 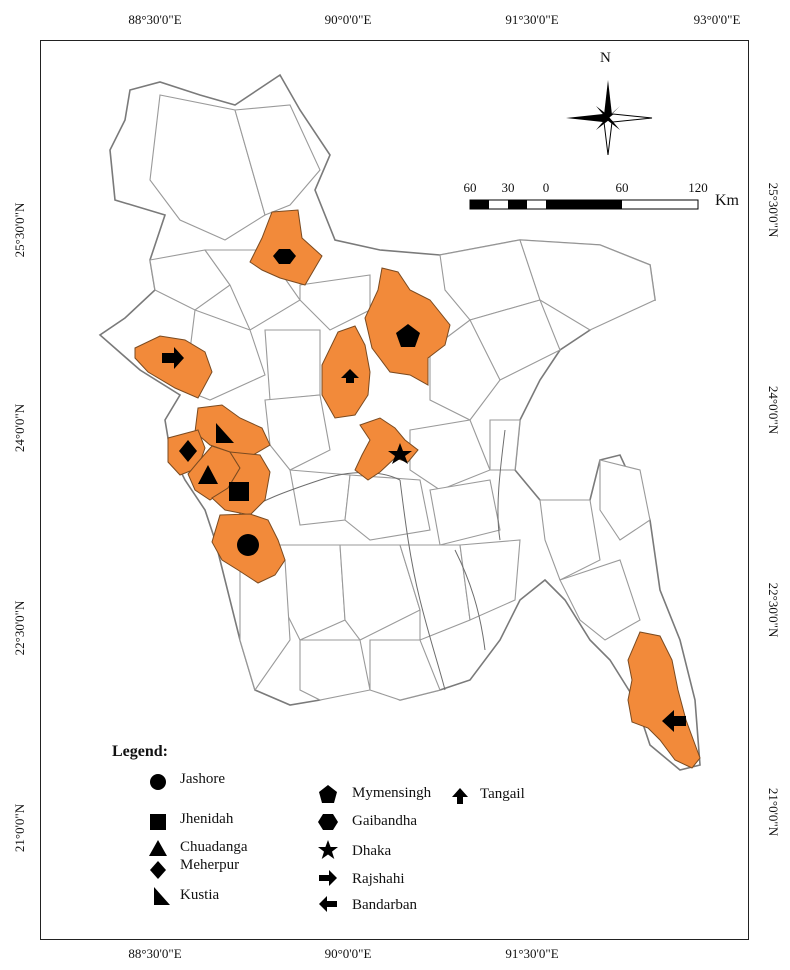 I want to click on bottom-lon-label-2: 90°0'0"E, so click(x=348, y=953).